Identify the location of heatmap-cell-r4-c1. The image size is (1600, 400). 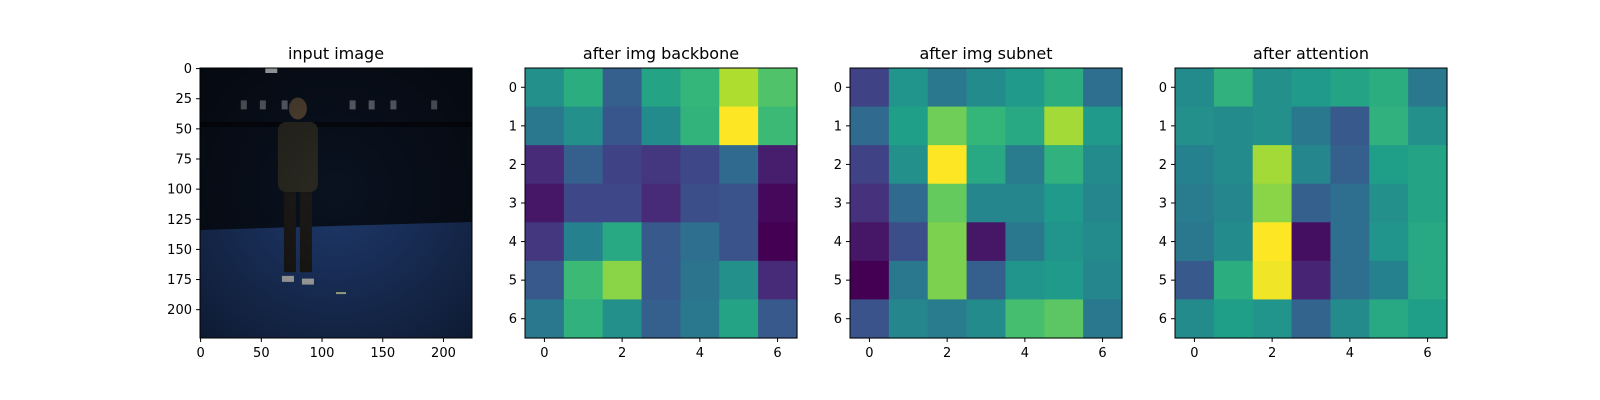
(1233, 242).